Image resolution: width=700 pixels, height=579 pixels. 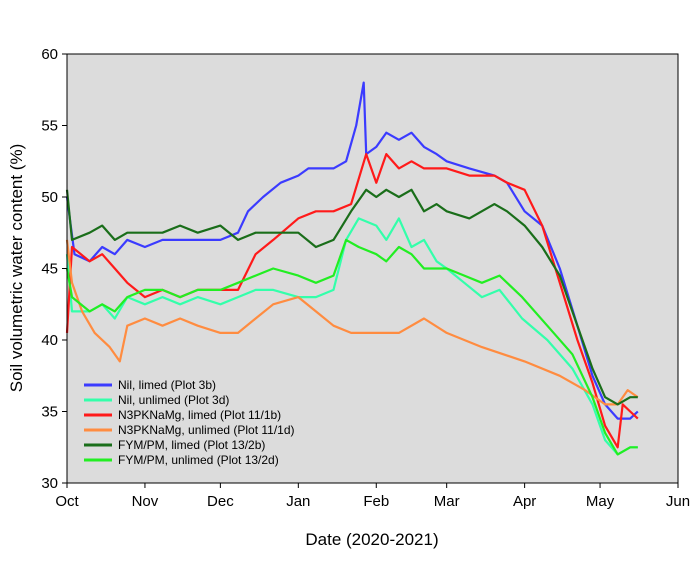 What do you see at coordinates (199, 415) in the screenshot?
I see `legend-label: N3PKNaMg, limed (Plot 11/1b)` at bounding box center [199, 415].